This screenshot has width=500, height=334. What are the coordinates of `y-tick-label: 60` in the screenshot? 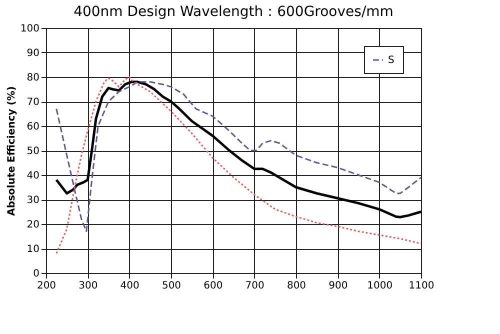 It's located at (33, 127).